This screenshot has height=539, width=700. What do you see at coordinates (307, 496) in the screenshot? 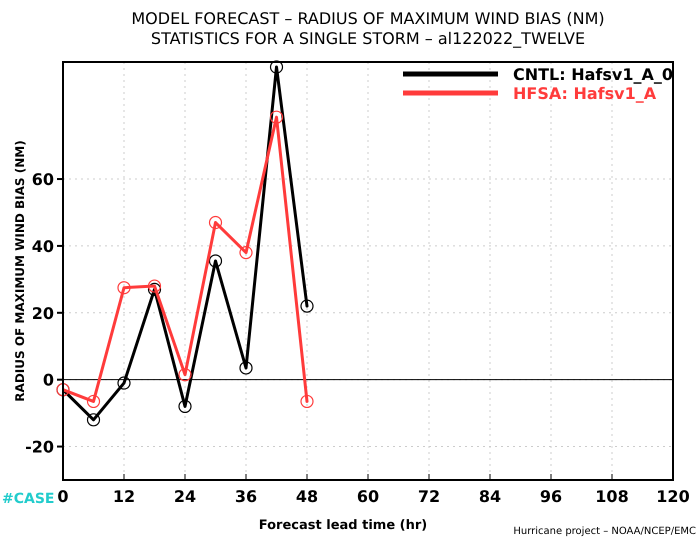
I see `x-tick-label: 48` at bounding box center [307, 496].